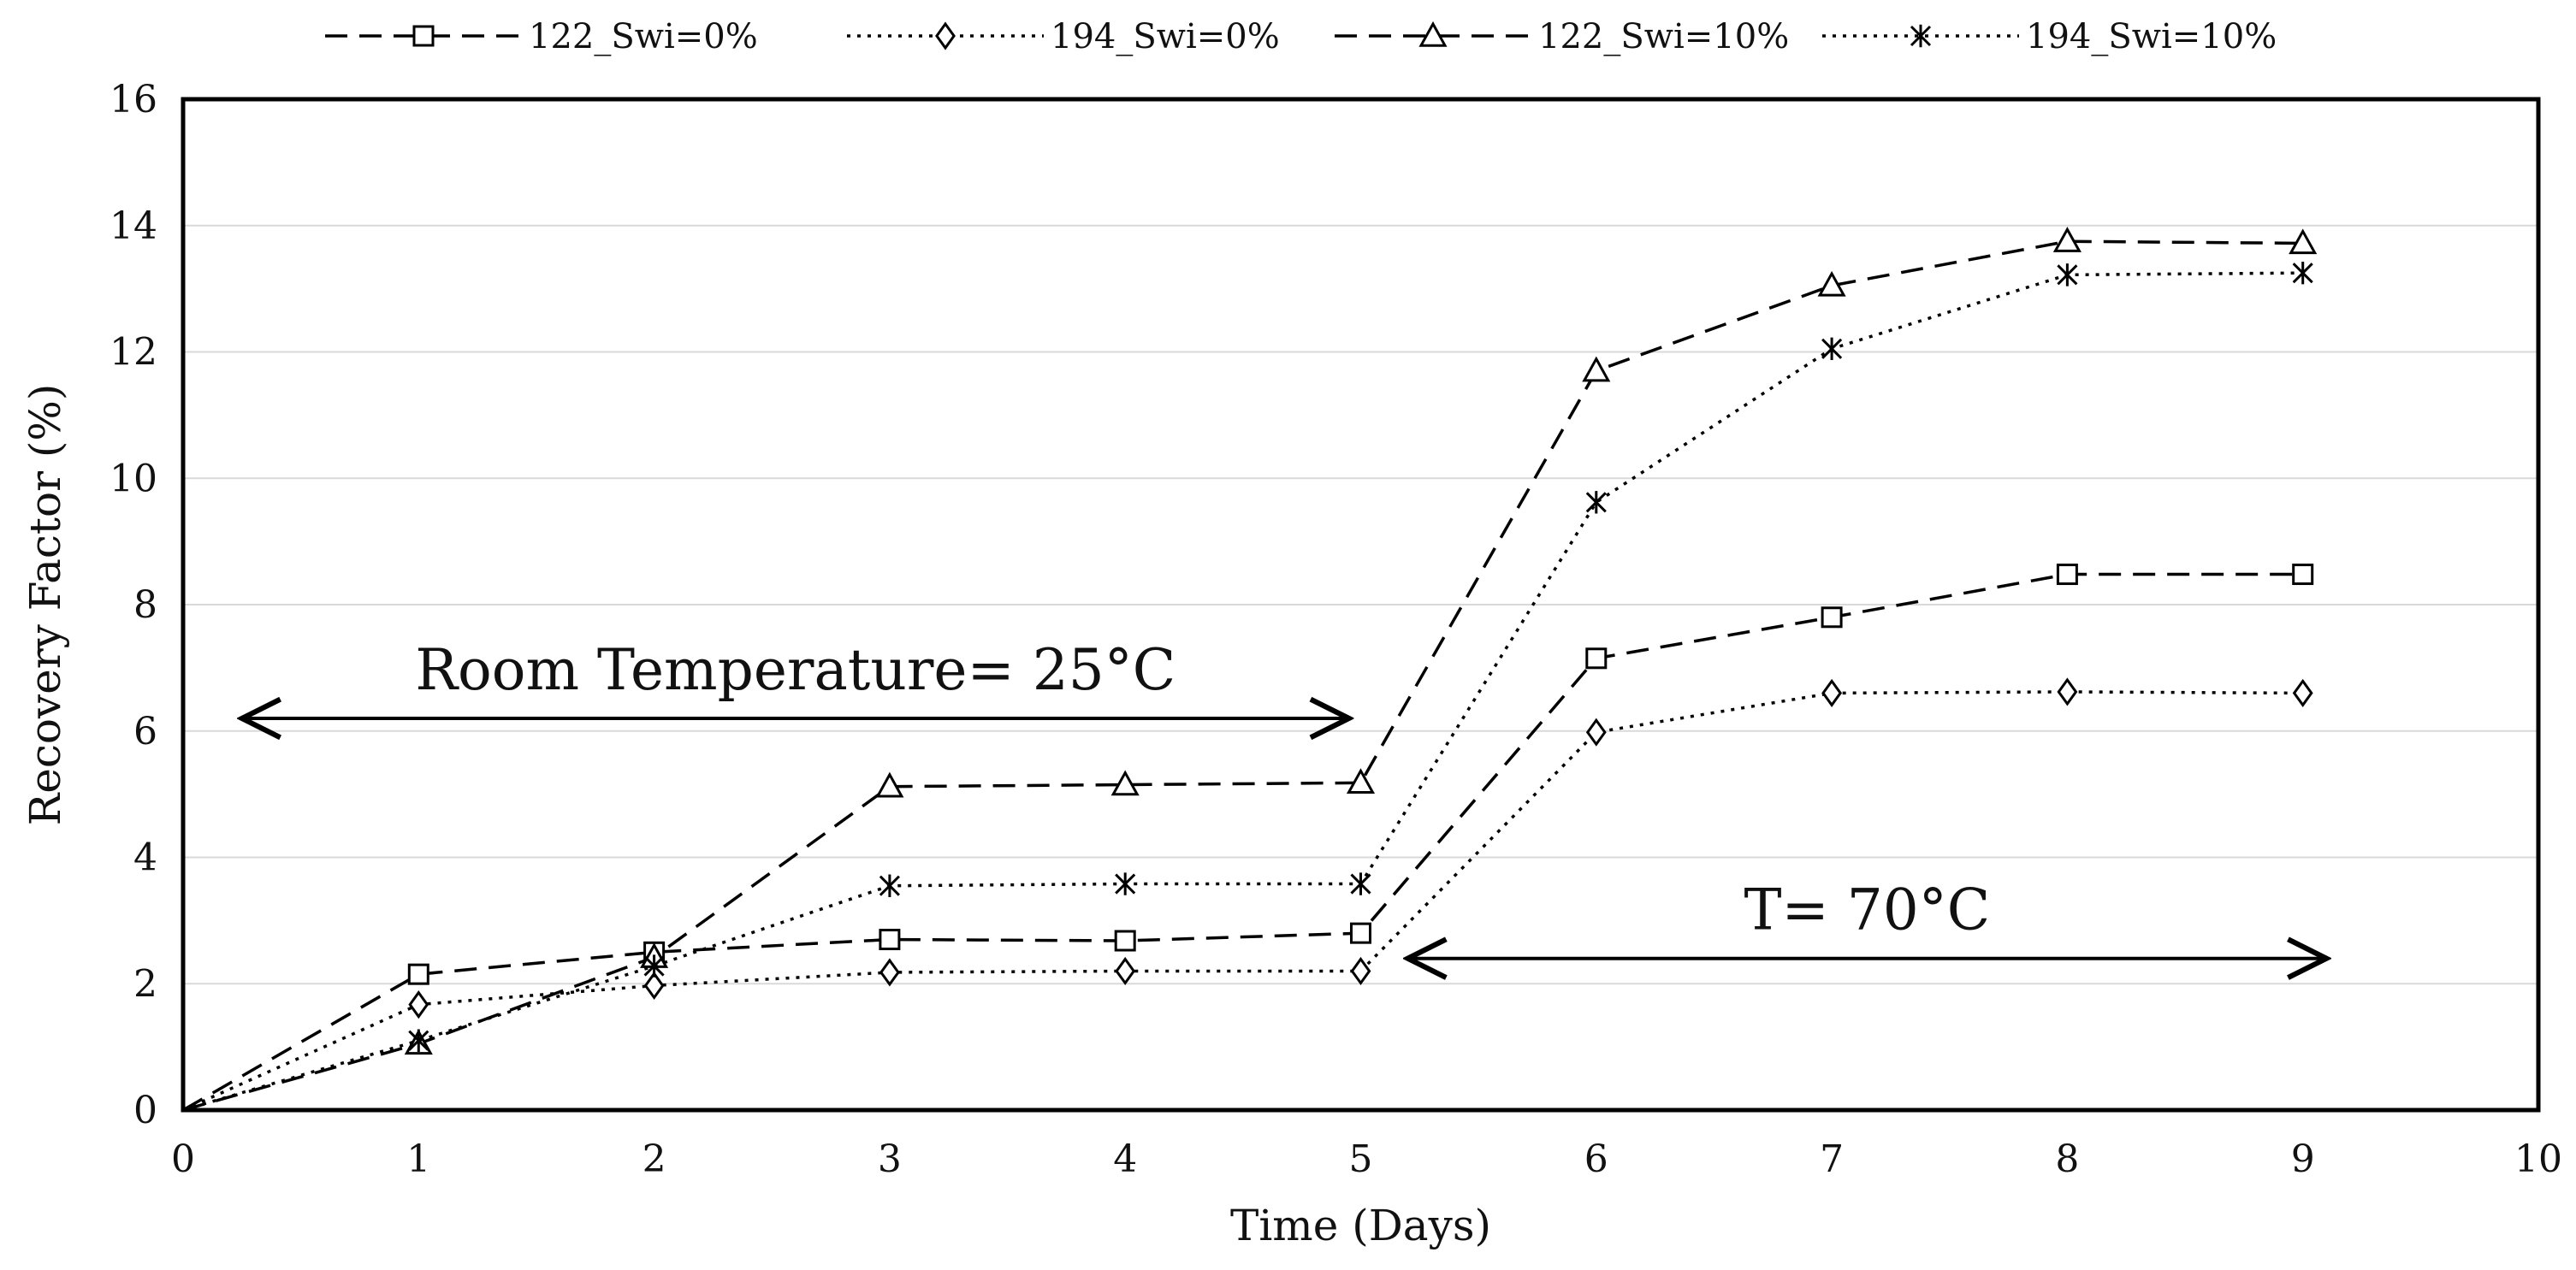 This screenshot has width=2576, height=1270. Describe the element at coordinates (654, 1159) in the screenshot. I see `x-tick-label: 2` at that location.